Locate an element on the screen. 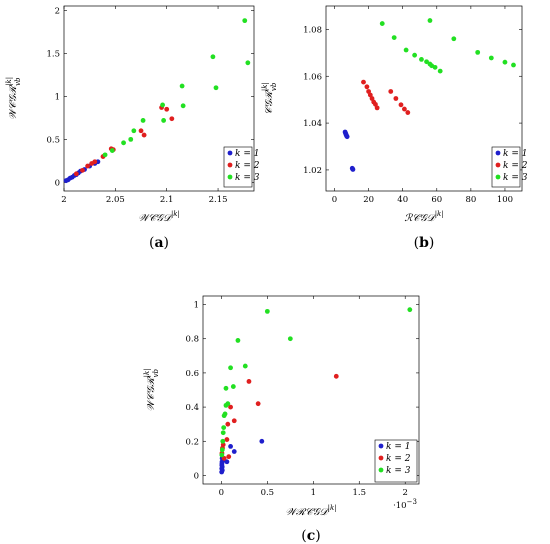 This screenshot has width=550, height=544. x-tick-label: 0.5 is located at coordinates (268, 493).